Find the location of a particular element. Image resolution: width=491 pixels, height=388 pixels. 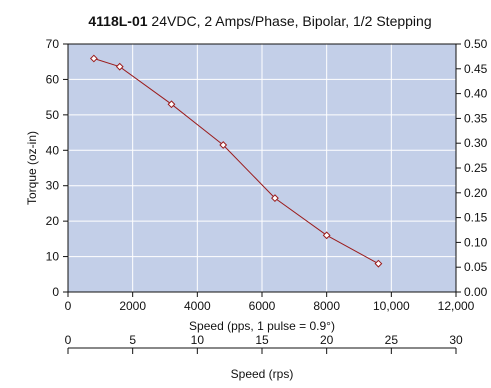

x2-tick-label: 20 is located at coordinates (327, 340).